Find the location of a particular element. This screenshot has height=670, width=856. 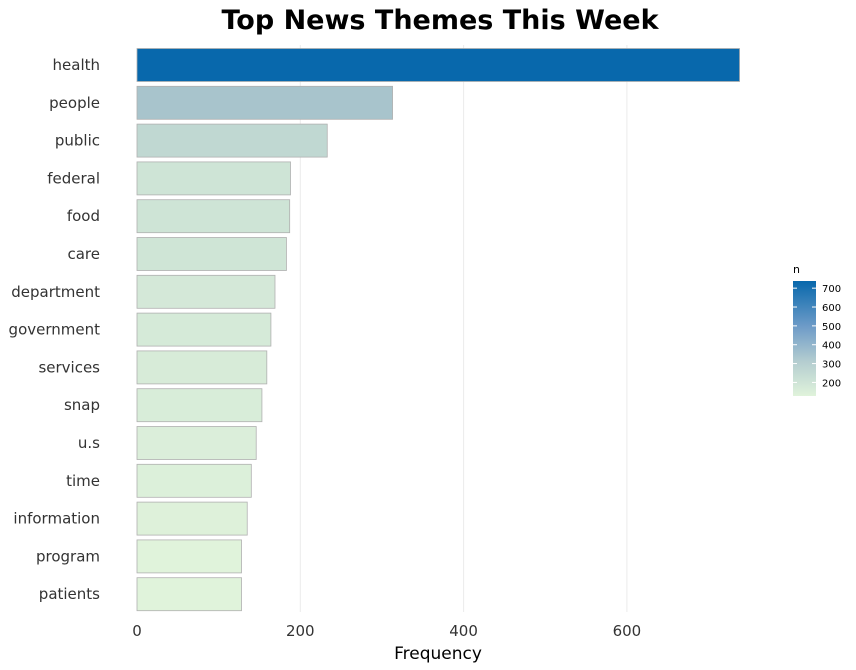

x-axis-title: Frequency is located at coordinates (438, 654).